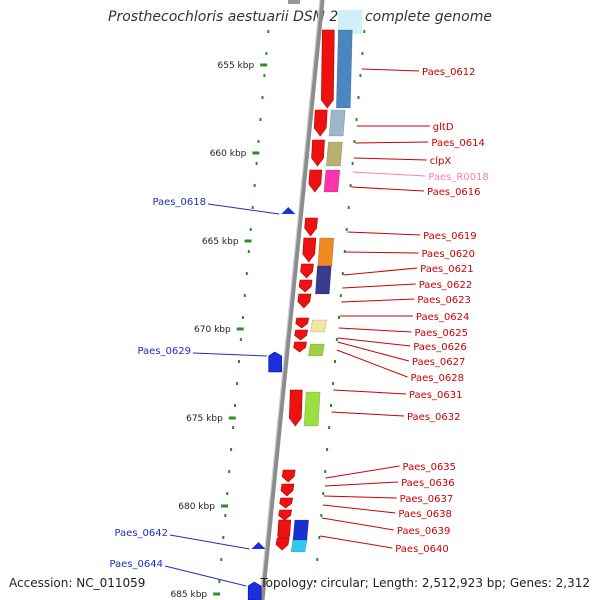 The height and width of the screenshot is (600, 600). What do you see at coordinates (444, 300) in the screenshot?
I see `gene-label-paes_0623: Paes_0623` at bounding box center [444, 300].